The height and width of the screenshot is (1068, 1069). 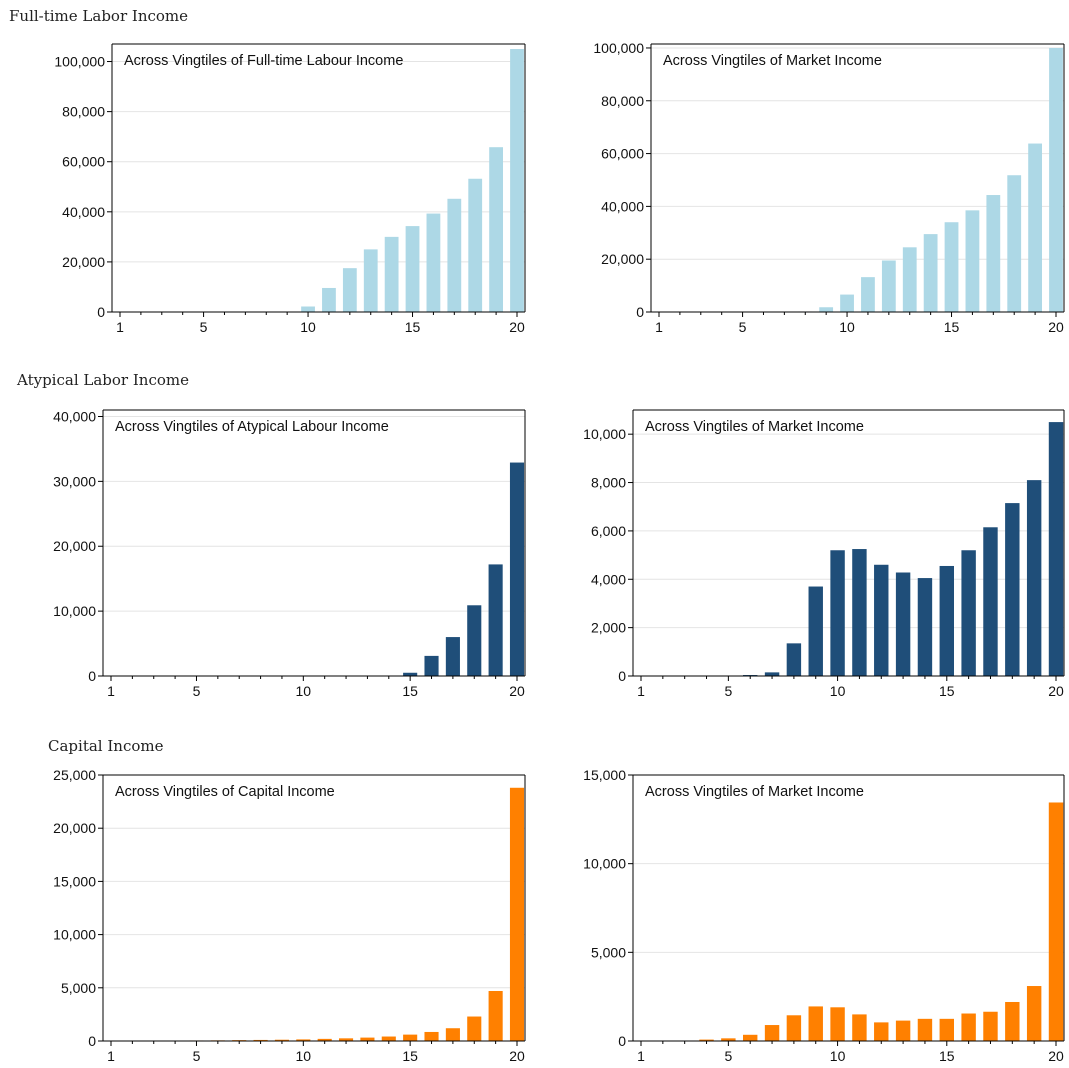 What do you see at coordinates (604, 775) in the screenshot?
I see `y-tick-label: 15,000` at bounding box center [604, 775].